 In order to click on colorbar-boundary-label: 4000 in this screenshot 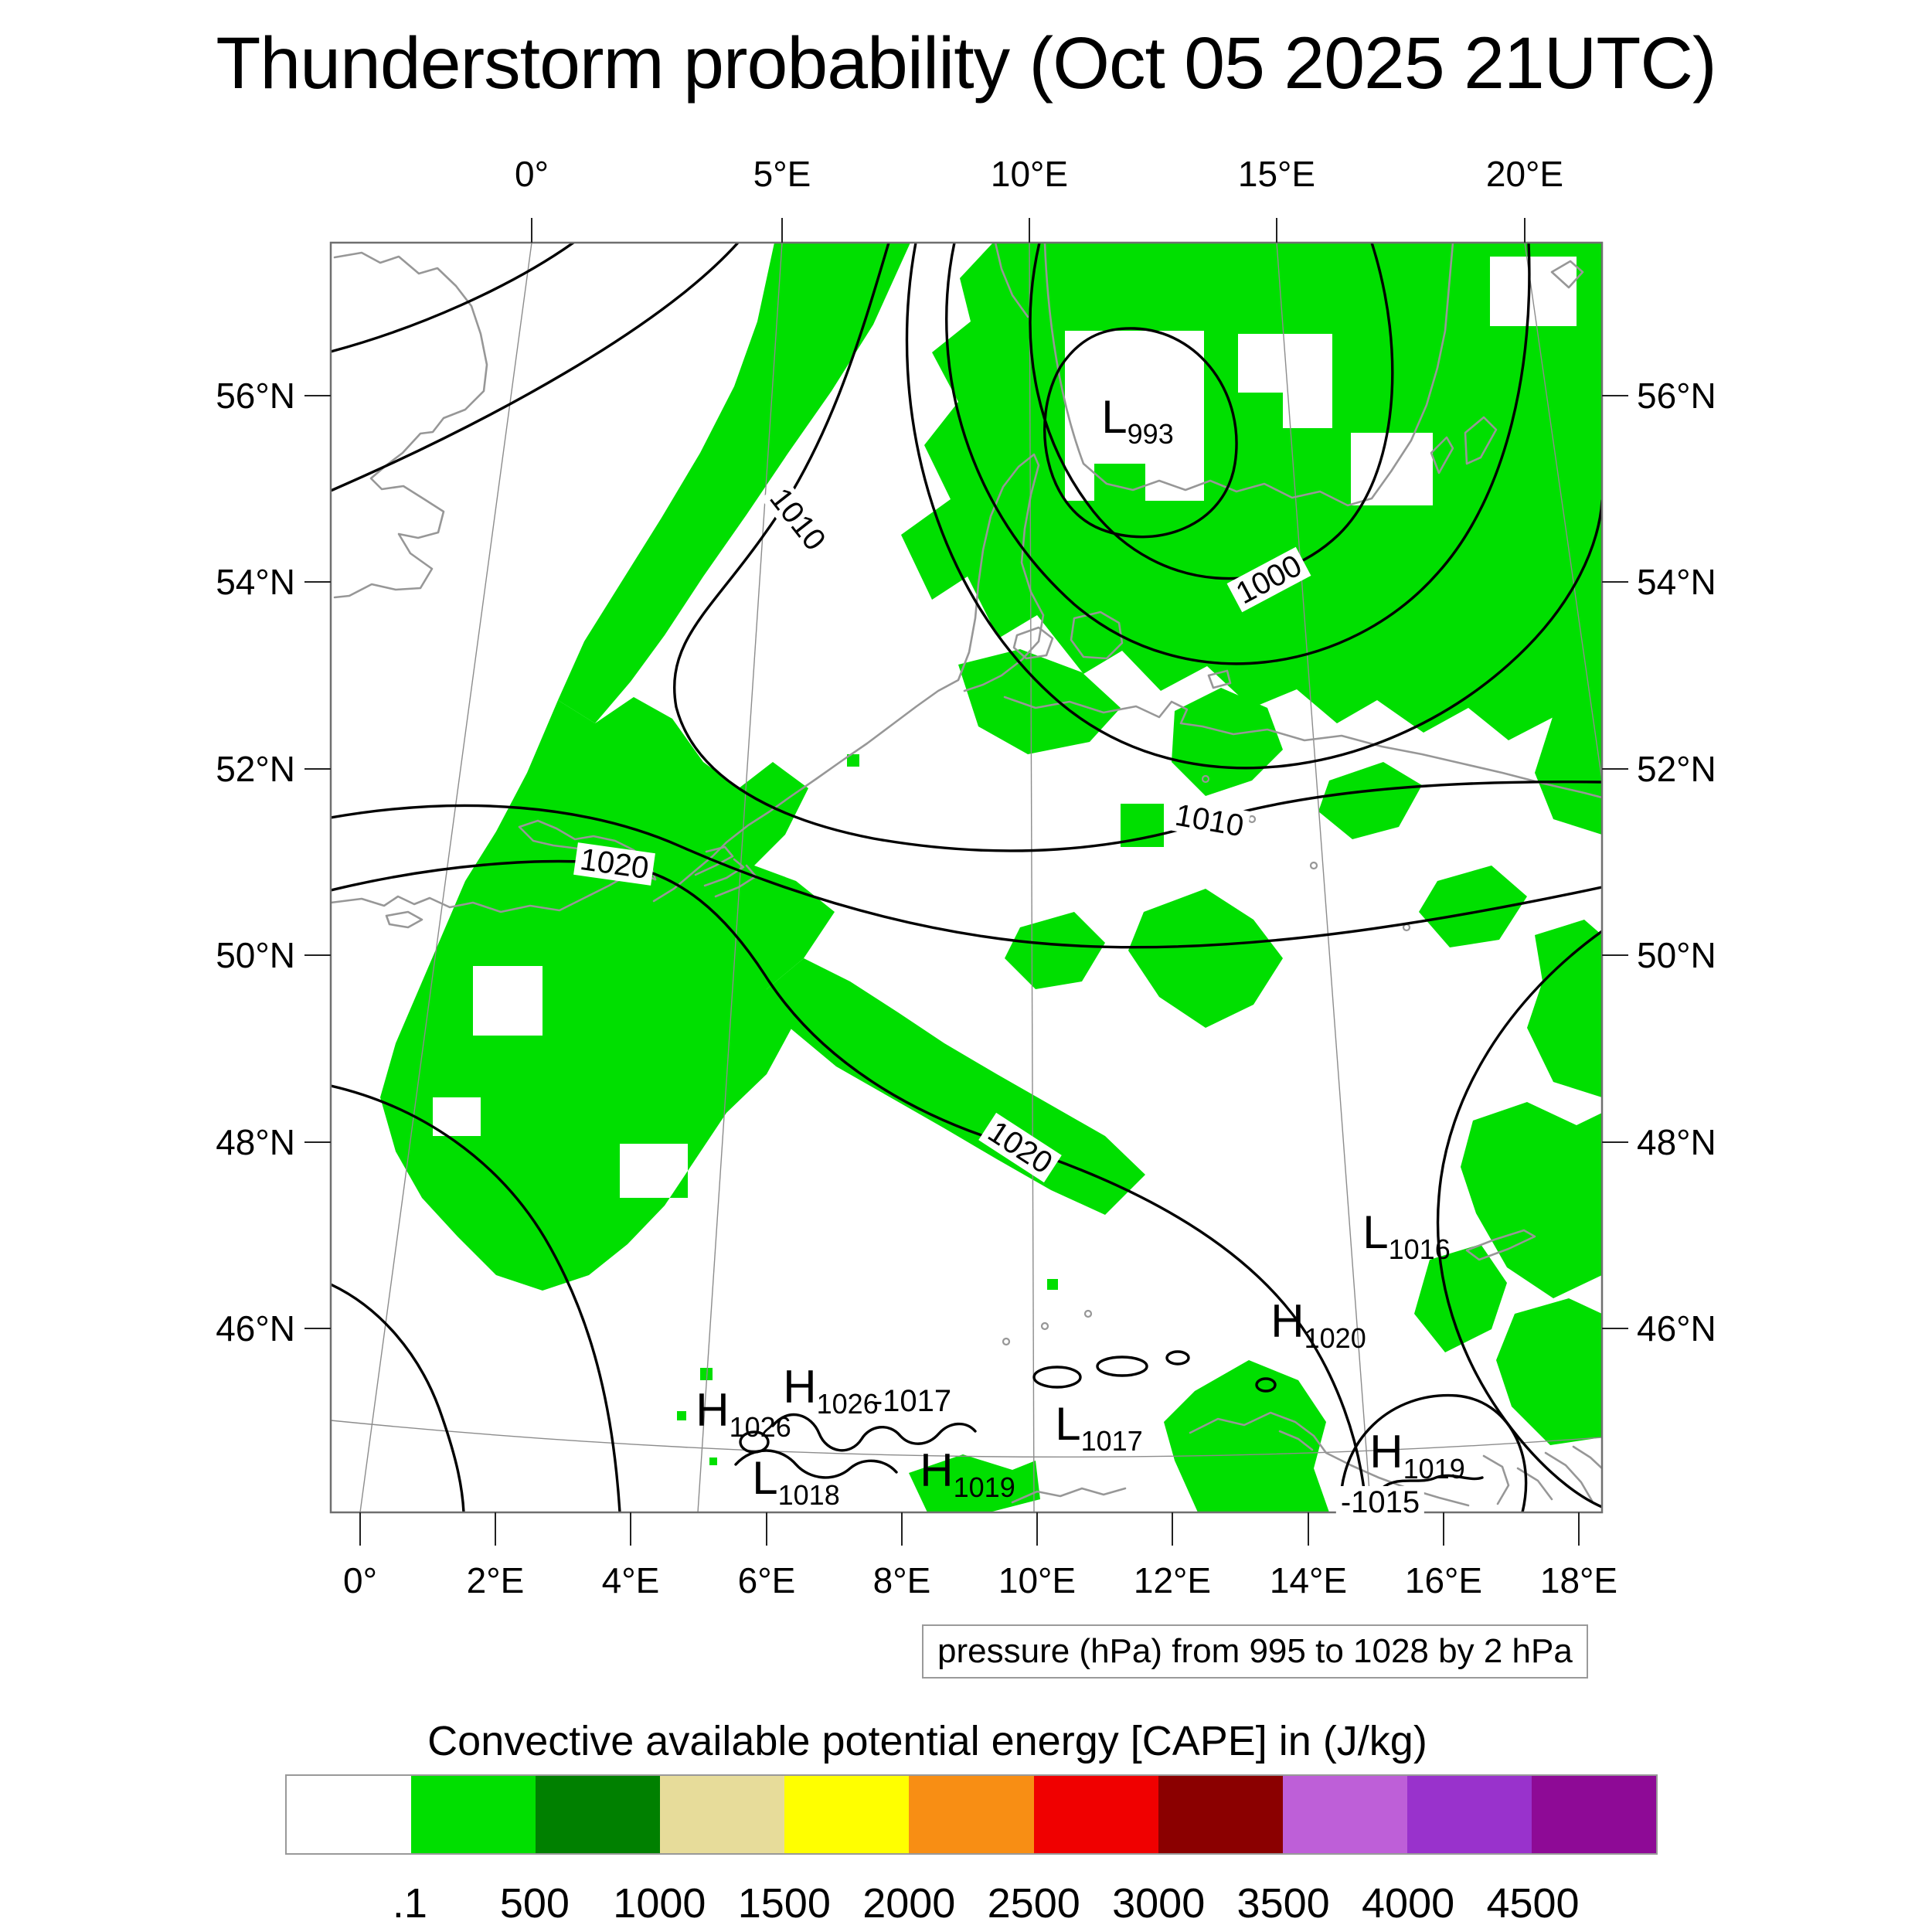, I will do `click(1409, 1903)`.